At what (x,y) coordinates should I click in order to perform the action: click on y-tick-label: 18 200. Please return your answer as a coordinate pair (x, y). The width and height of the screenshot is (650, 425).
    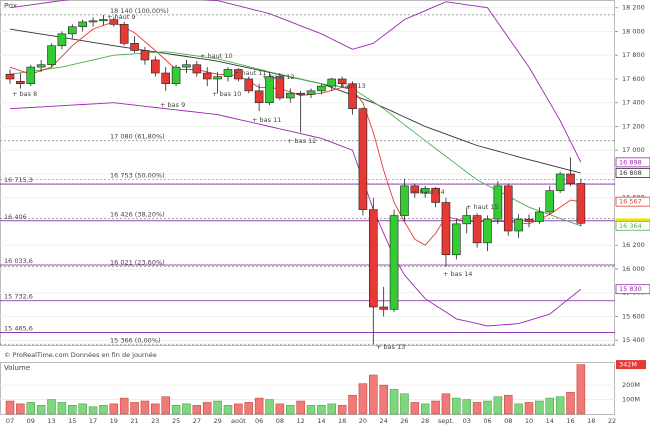
    Looking at the image, I should click on (633, 8).